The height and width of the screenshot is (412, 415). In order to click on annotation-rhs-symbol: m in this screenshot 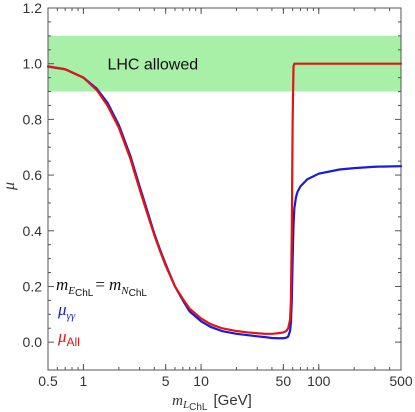, I will do `click(115, 284)`.